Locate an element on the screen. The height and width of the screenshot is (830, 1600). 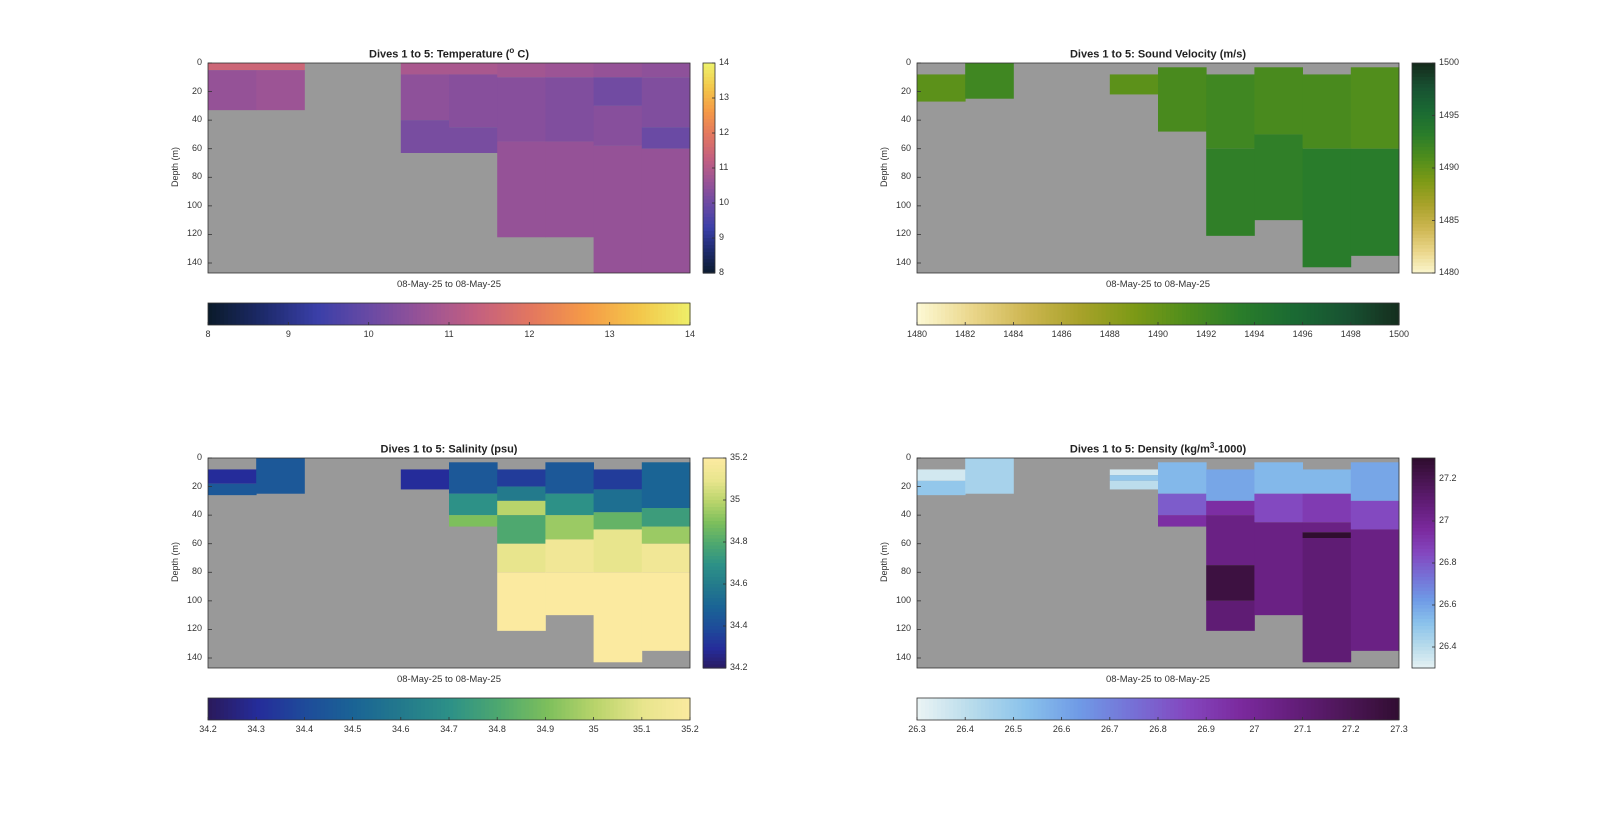
colorbar-tick-label: 35.2 is located at coordinates (739, 457).